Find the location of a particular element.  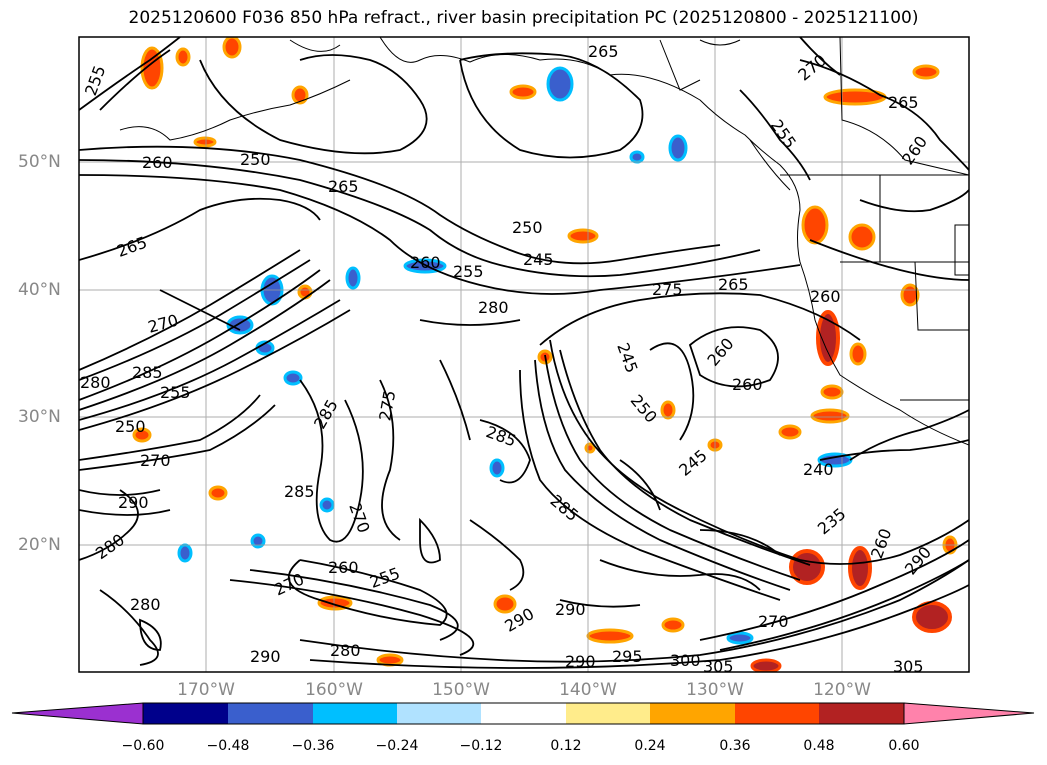

colorbar is located at coordinates (523, 713).